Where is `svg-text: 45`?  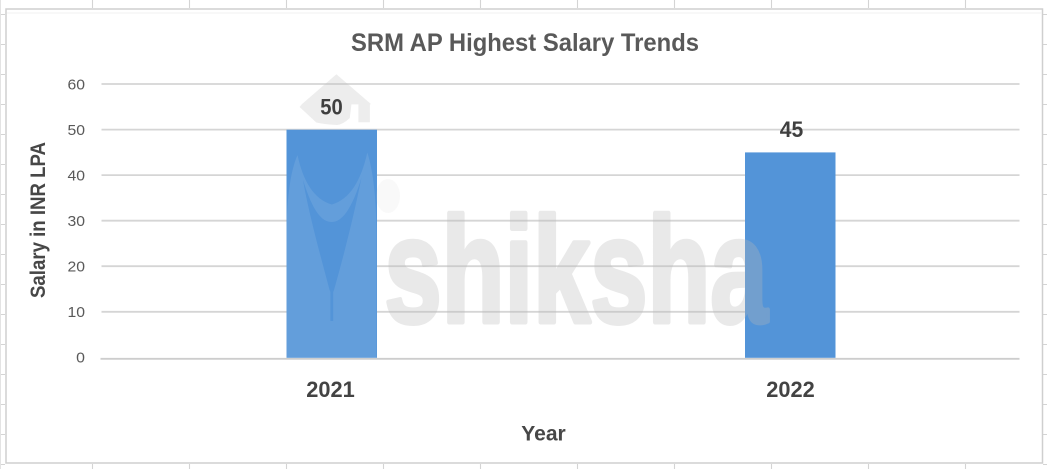
svg-text: 45 is located at coordinates (792, 129).